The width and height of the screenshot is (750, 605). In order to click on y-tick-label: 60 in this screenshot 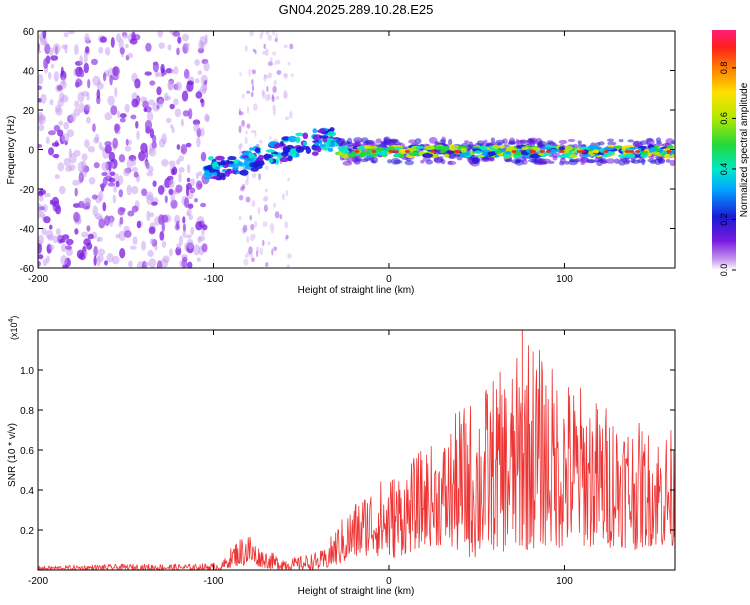, I will do `click(29, 32)`.